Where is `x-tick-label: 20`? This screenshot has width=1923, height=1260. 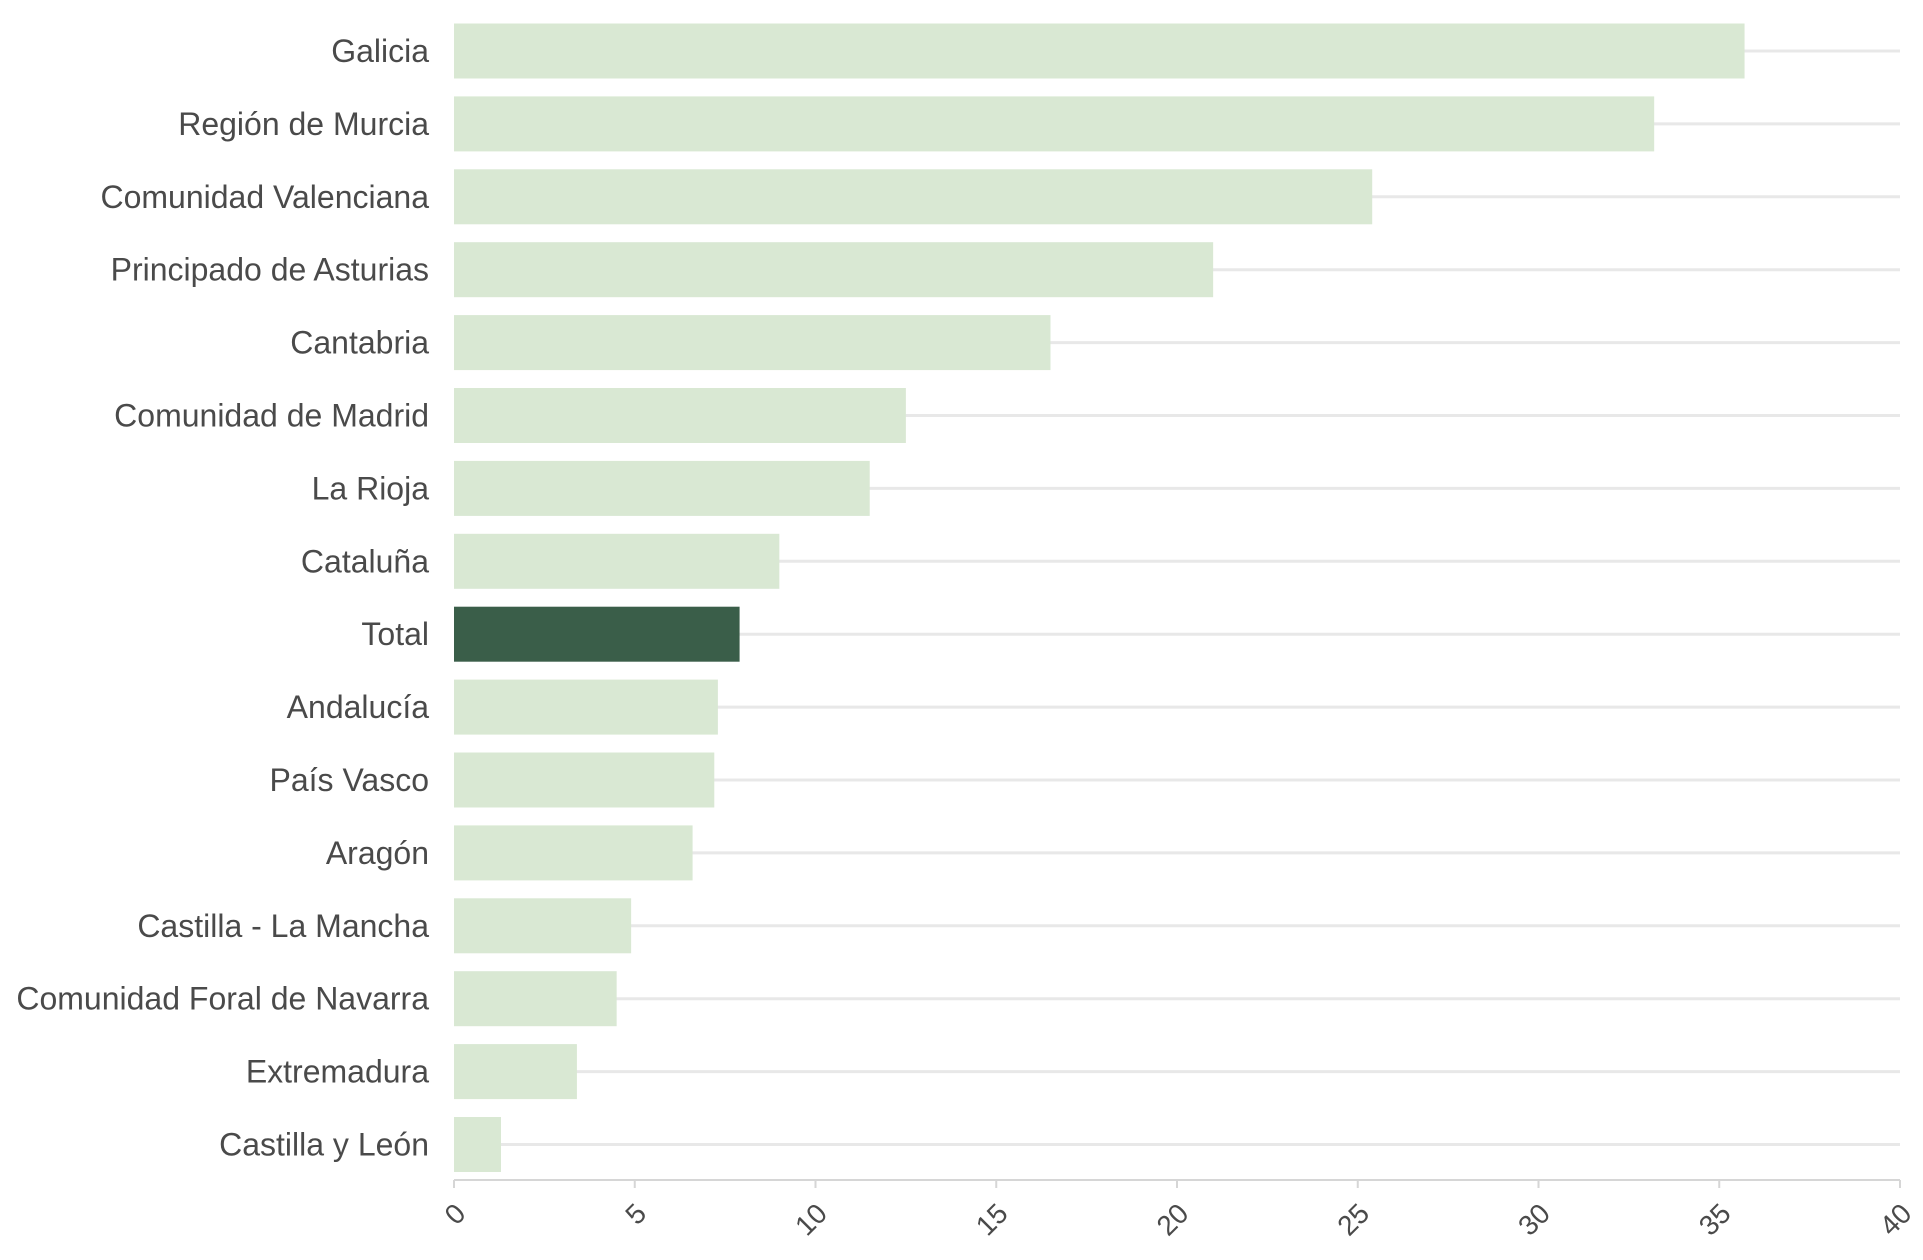
x-tick-label: 20 is located at coordinates (1173, 1220).